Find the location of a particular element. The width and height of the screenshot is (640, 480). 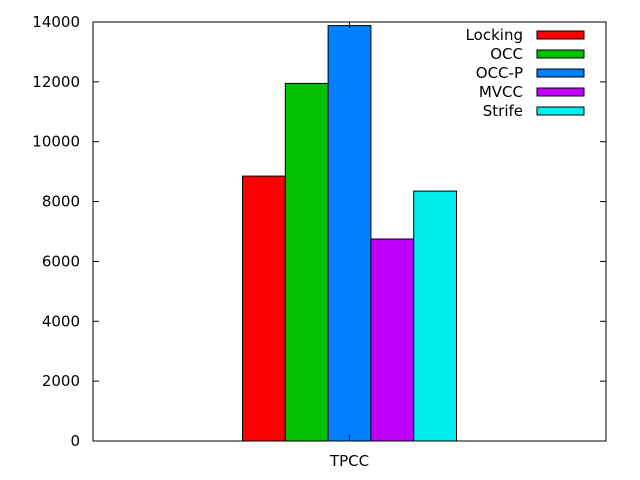

legend-label: Strife is located at coordinates (503, 111).